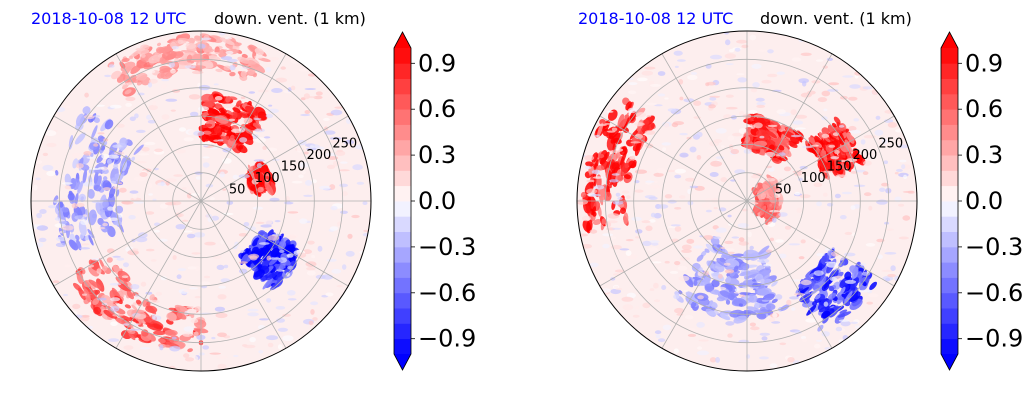 This screenshot has width=1036, height=401. Describe the element at coordinates (290, 18) in the screenshot. I see `panel-variable-title: down. vent. (1 km)` at that location.